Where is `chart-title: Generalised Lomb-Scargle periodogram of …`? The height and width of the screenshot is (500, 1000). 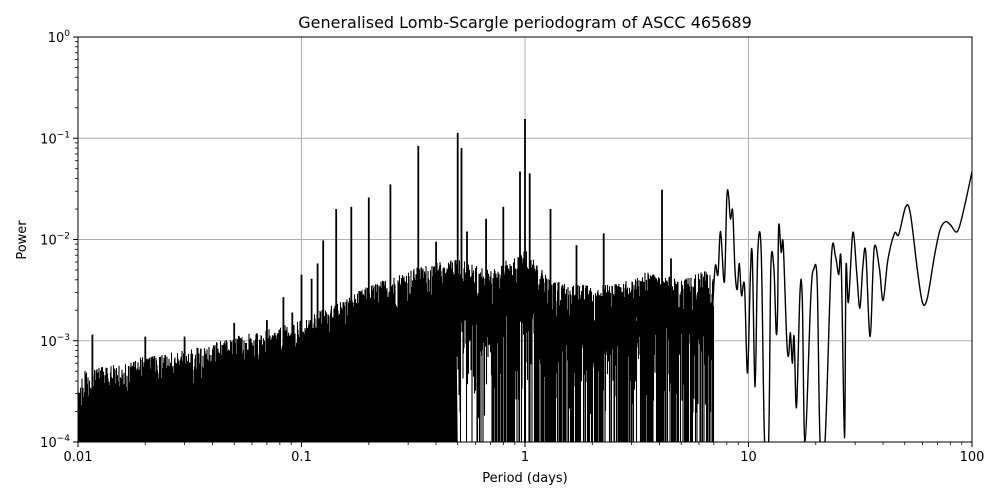 chart-title: Generalised Lomb-Scargle periodogram of … is located at coordinates (525, 22).